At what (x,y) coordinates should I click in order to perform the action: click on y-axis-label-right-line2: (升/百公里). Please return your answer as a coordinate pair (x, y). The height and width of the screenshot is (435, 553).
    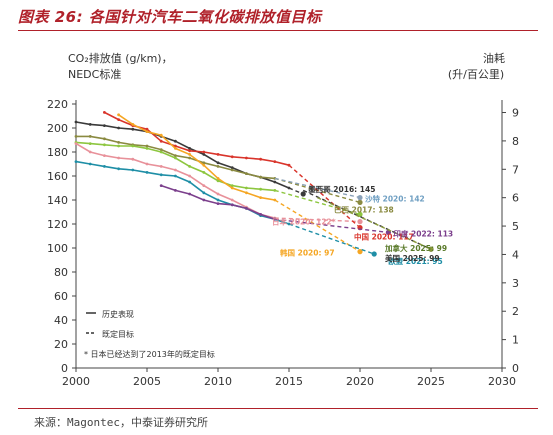
    Looking at the image, I should click on (476, 74).